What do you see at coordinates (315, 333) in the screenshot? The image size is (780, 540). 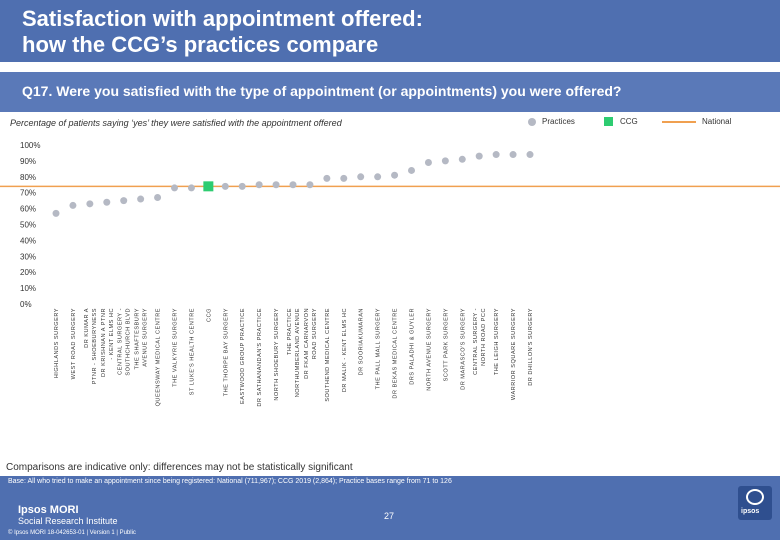 I see `category-label: ROAD SURGERY` at bounding box center [315, 333].